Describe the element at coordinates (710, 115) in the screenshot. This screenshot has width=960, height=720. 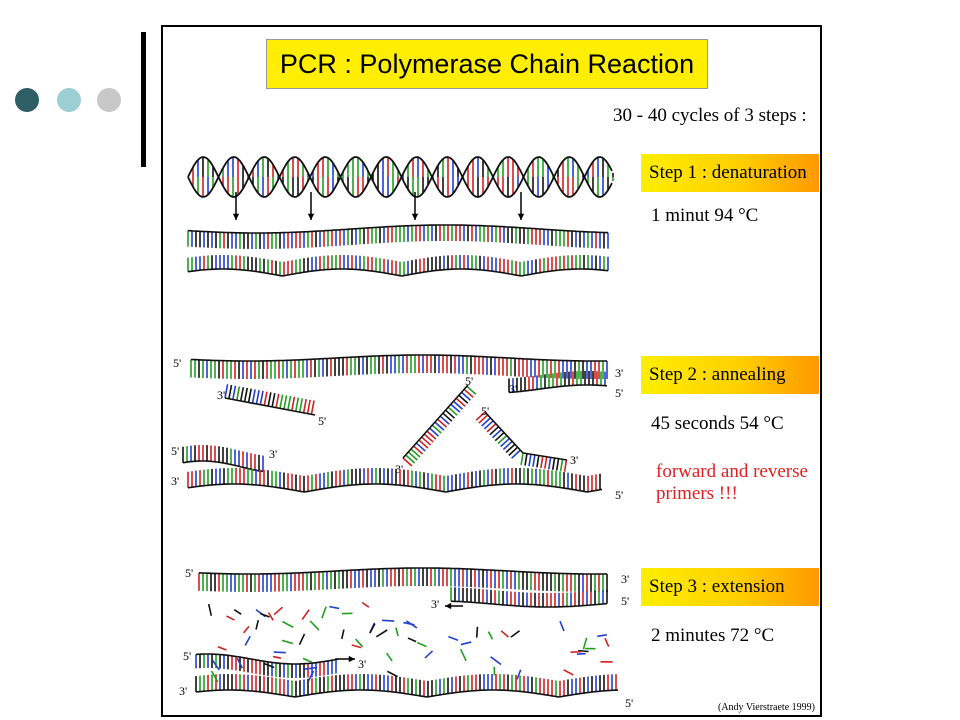
I see `cycles-subtitle: 30 - 40 cycles of 3 steps :` at that location.